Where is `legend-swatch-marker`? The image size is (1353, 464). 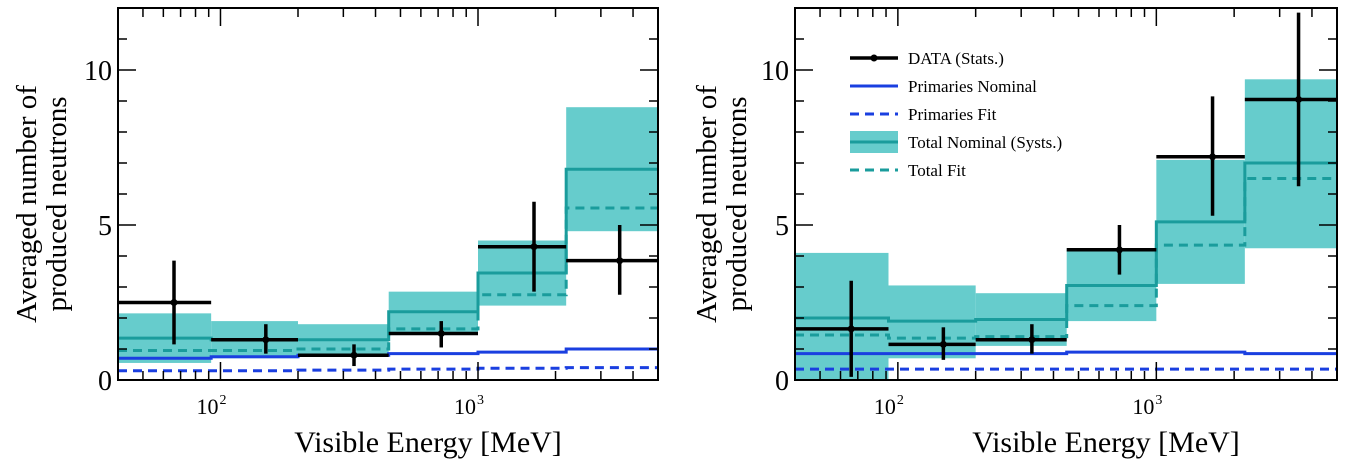
legend-swatch-marker is located at coordinates (874, 58).